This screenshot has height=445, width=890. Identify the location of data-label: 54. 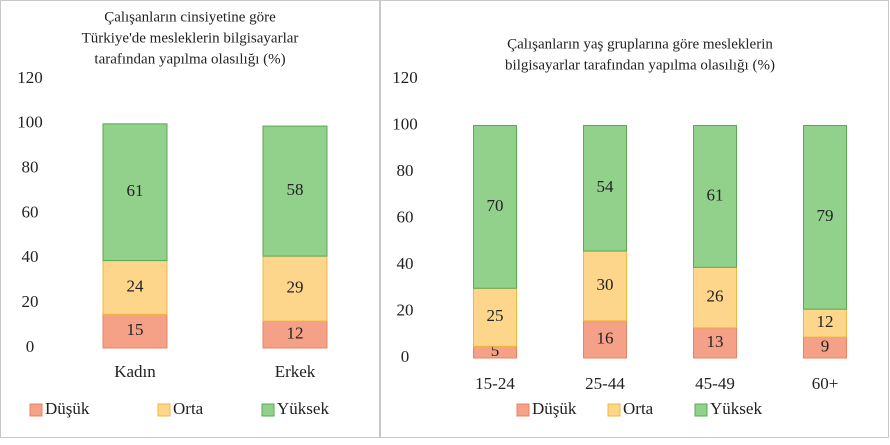
(606, 186).